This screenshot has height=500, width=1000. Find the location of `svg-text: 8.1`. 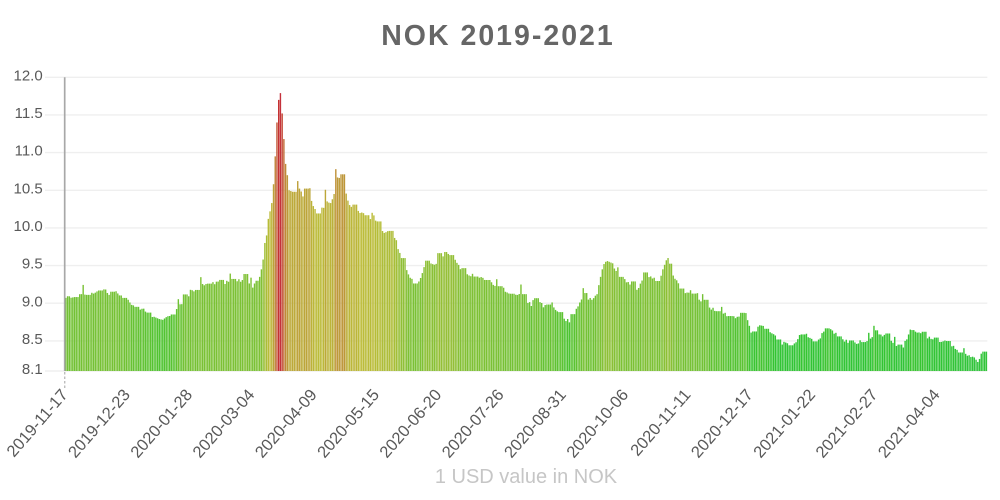

svg-text: 8.1 is located at coordinates (32, 369).